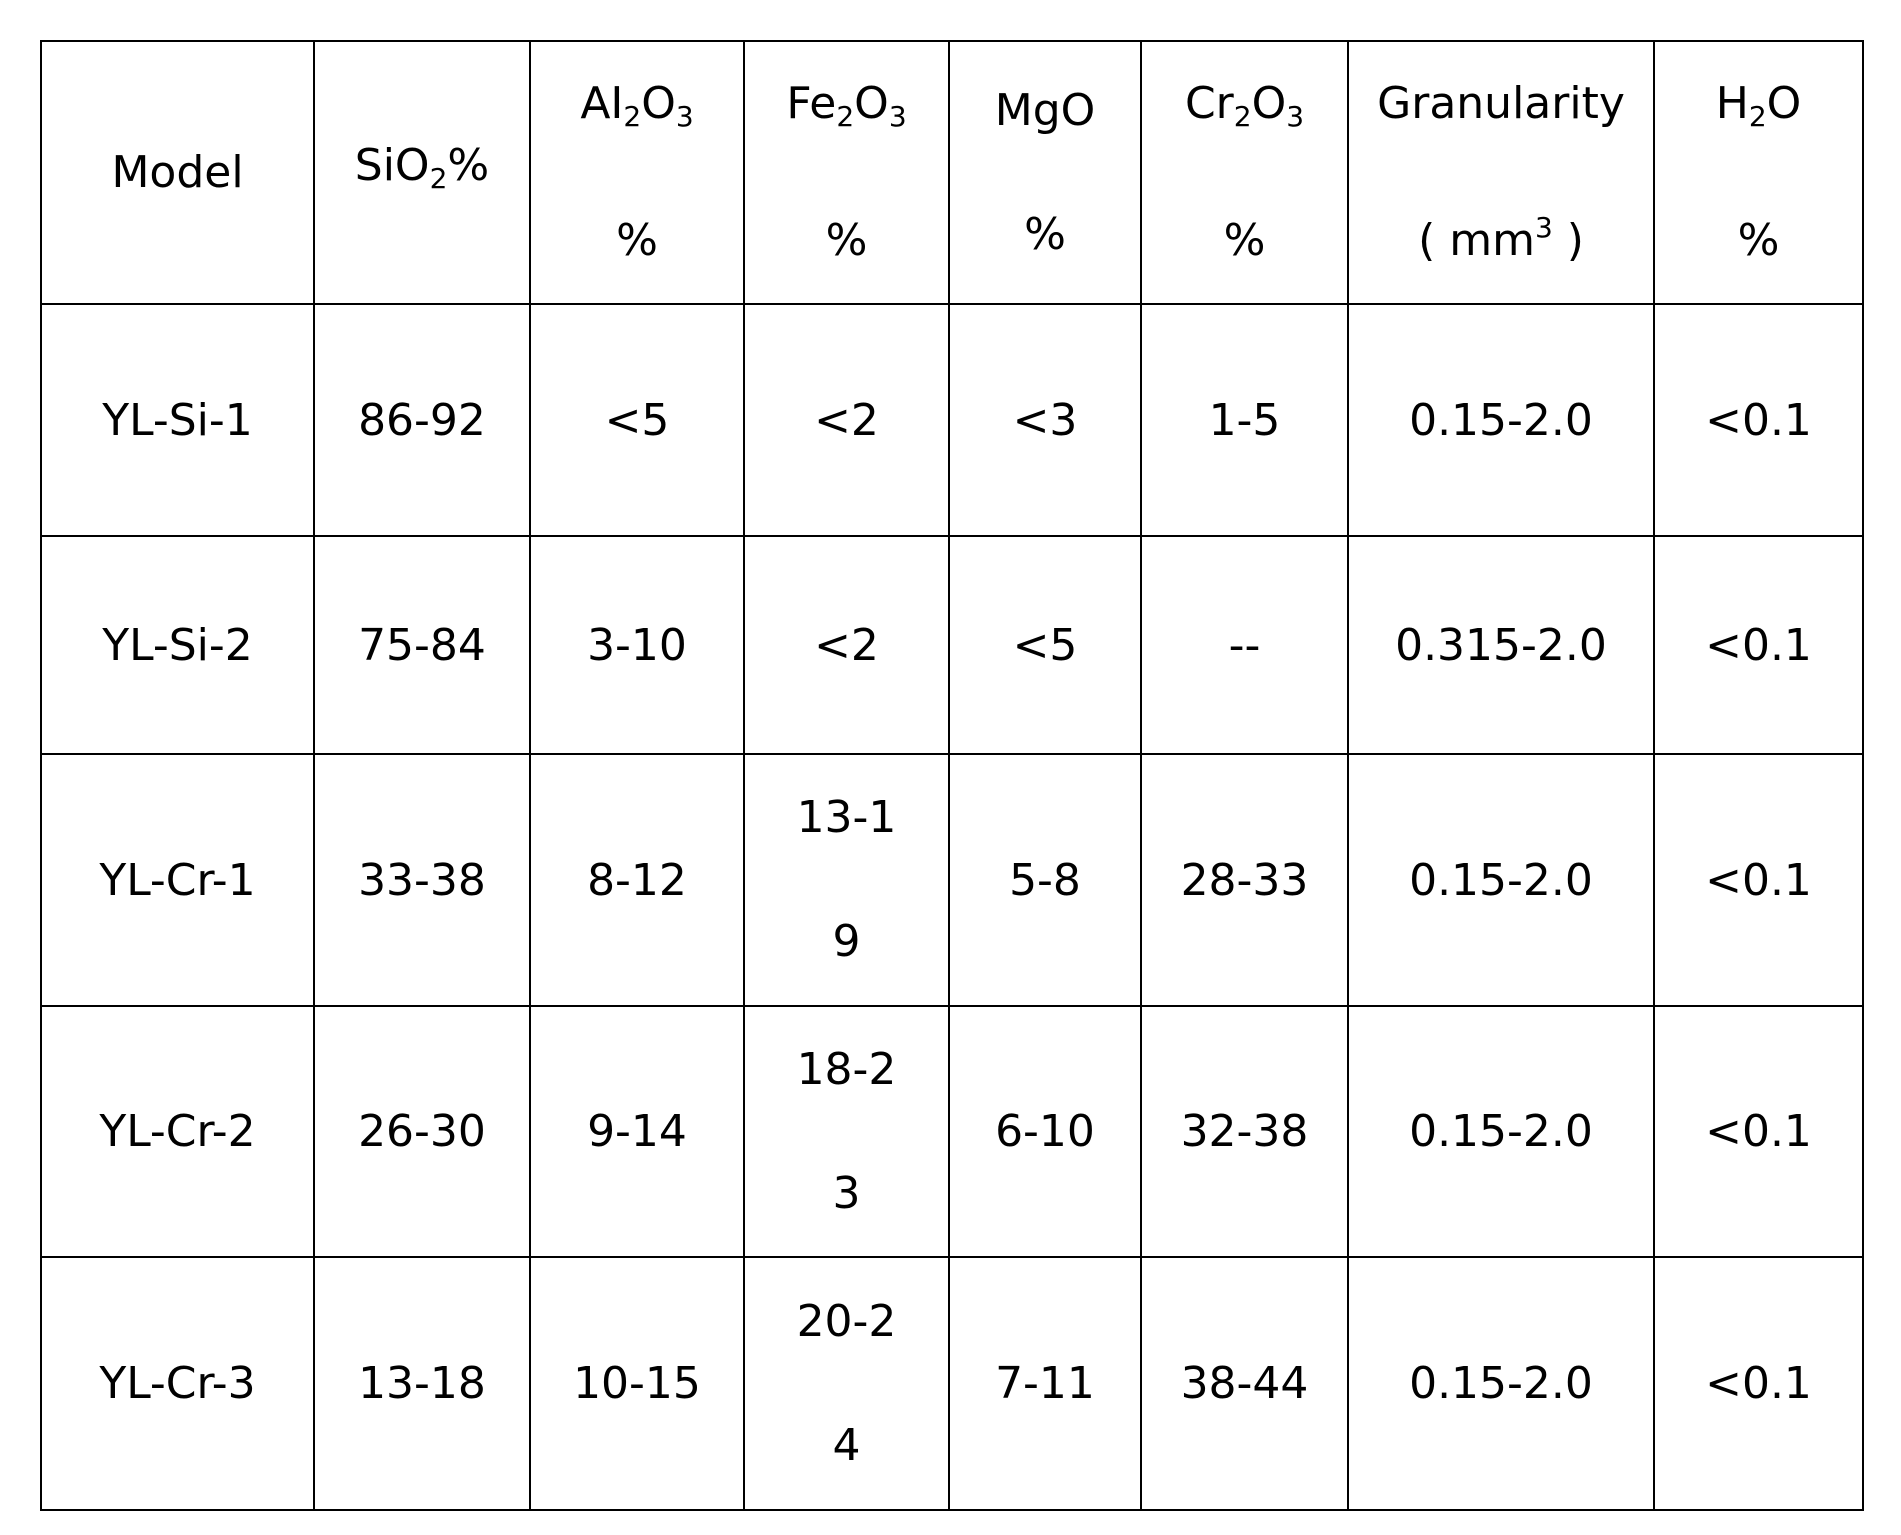 The image size is (1901, 1535). Describe the element at coordinates (846, 1445) in the screenshot. I see `cell-line: 4` at that location.